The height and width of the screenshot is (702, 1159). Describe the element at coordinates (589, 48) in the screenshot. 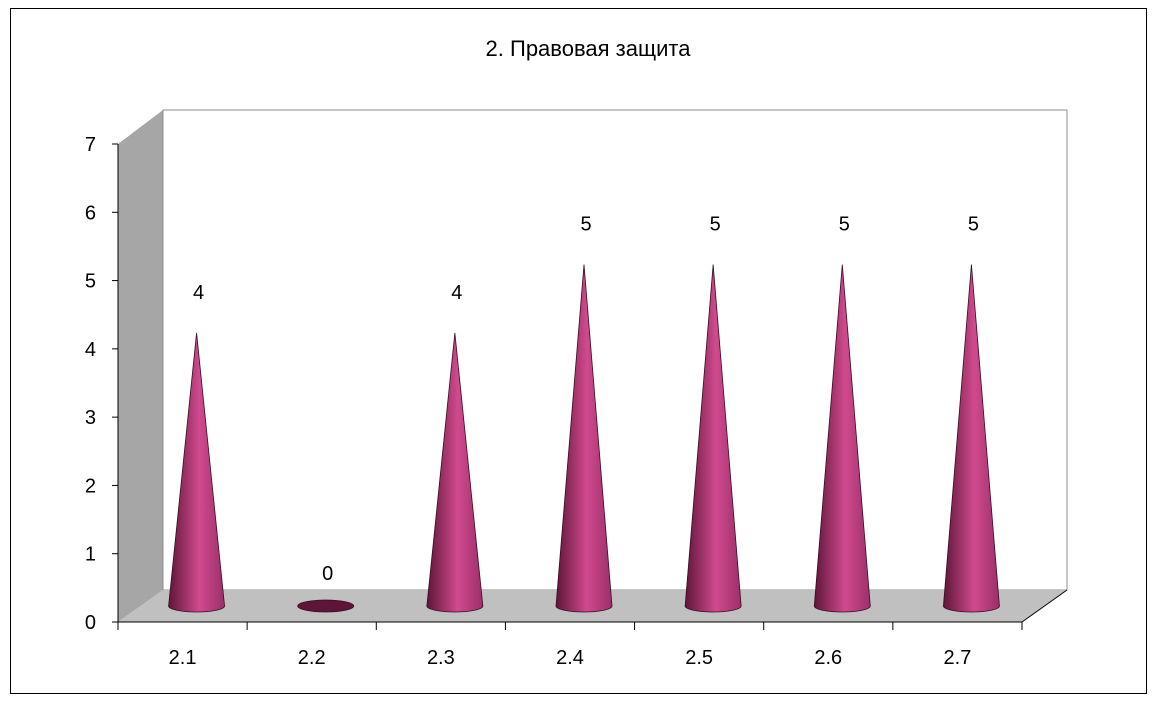

I see `chart-title: 2. Правовая защита` at that location.